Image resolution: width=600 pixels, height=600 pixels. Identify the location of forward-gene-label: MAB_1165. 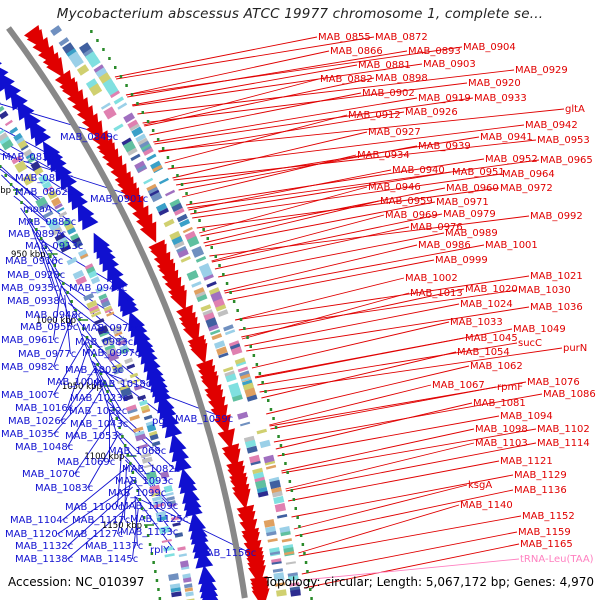
(546, 544).